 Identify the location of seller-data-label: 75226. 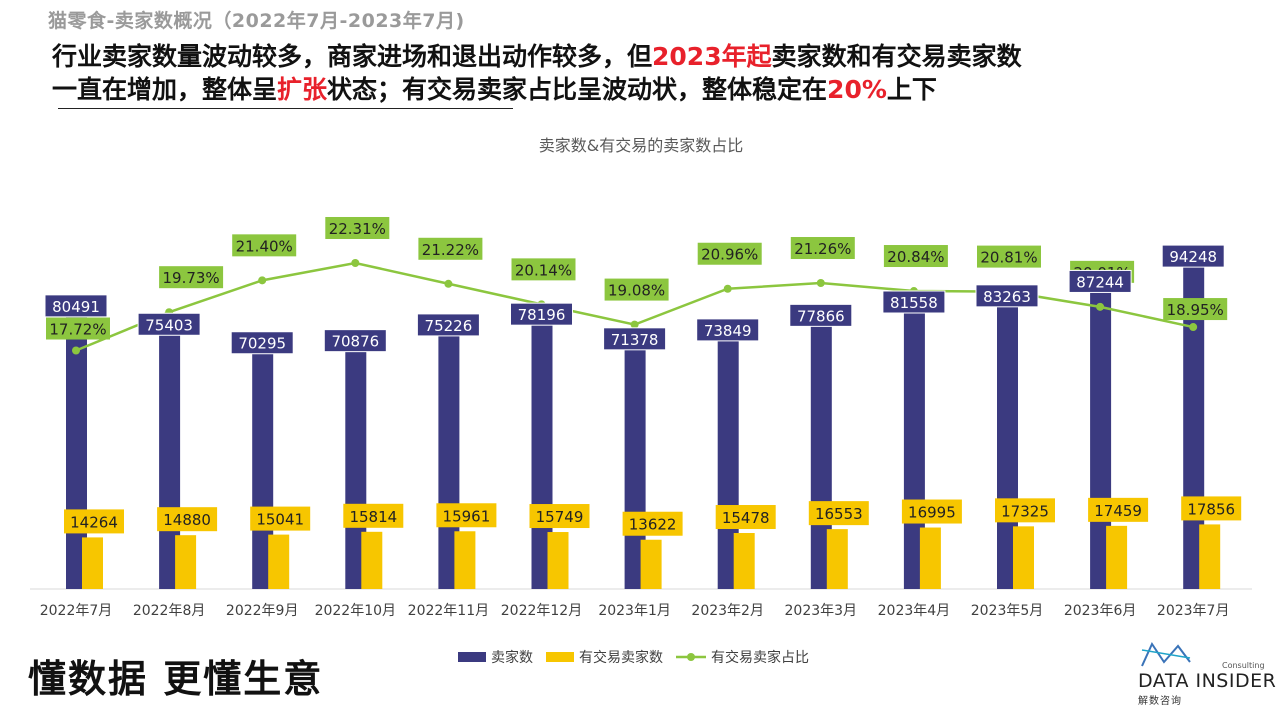
(449, 326).